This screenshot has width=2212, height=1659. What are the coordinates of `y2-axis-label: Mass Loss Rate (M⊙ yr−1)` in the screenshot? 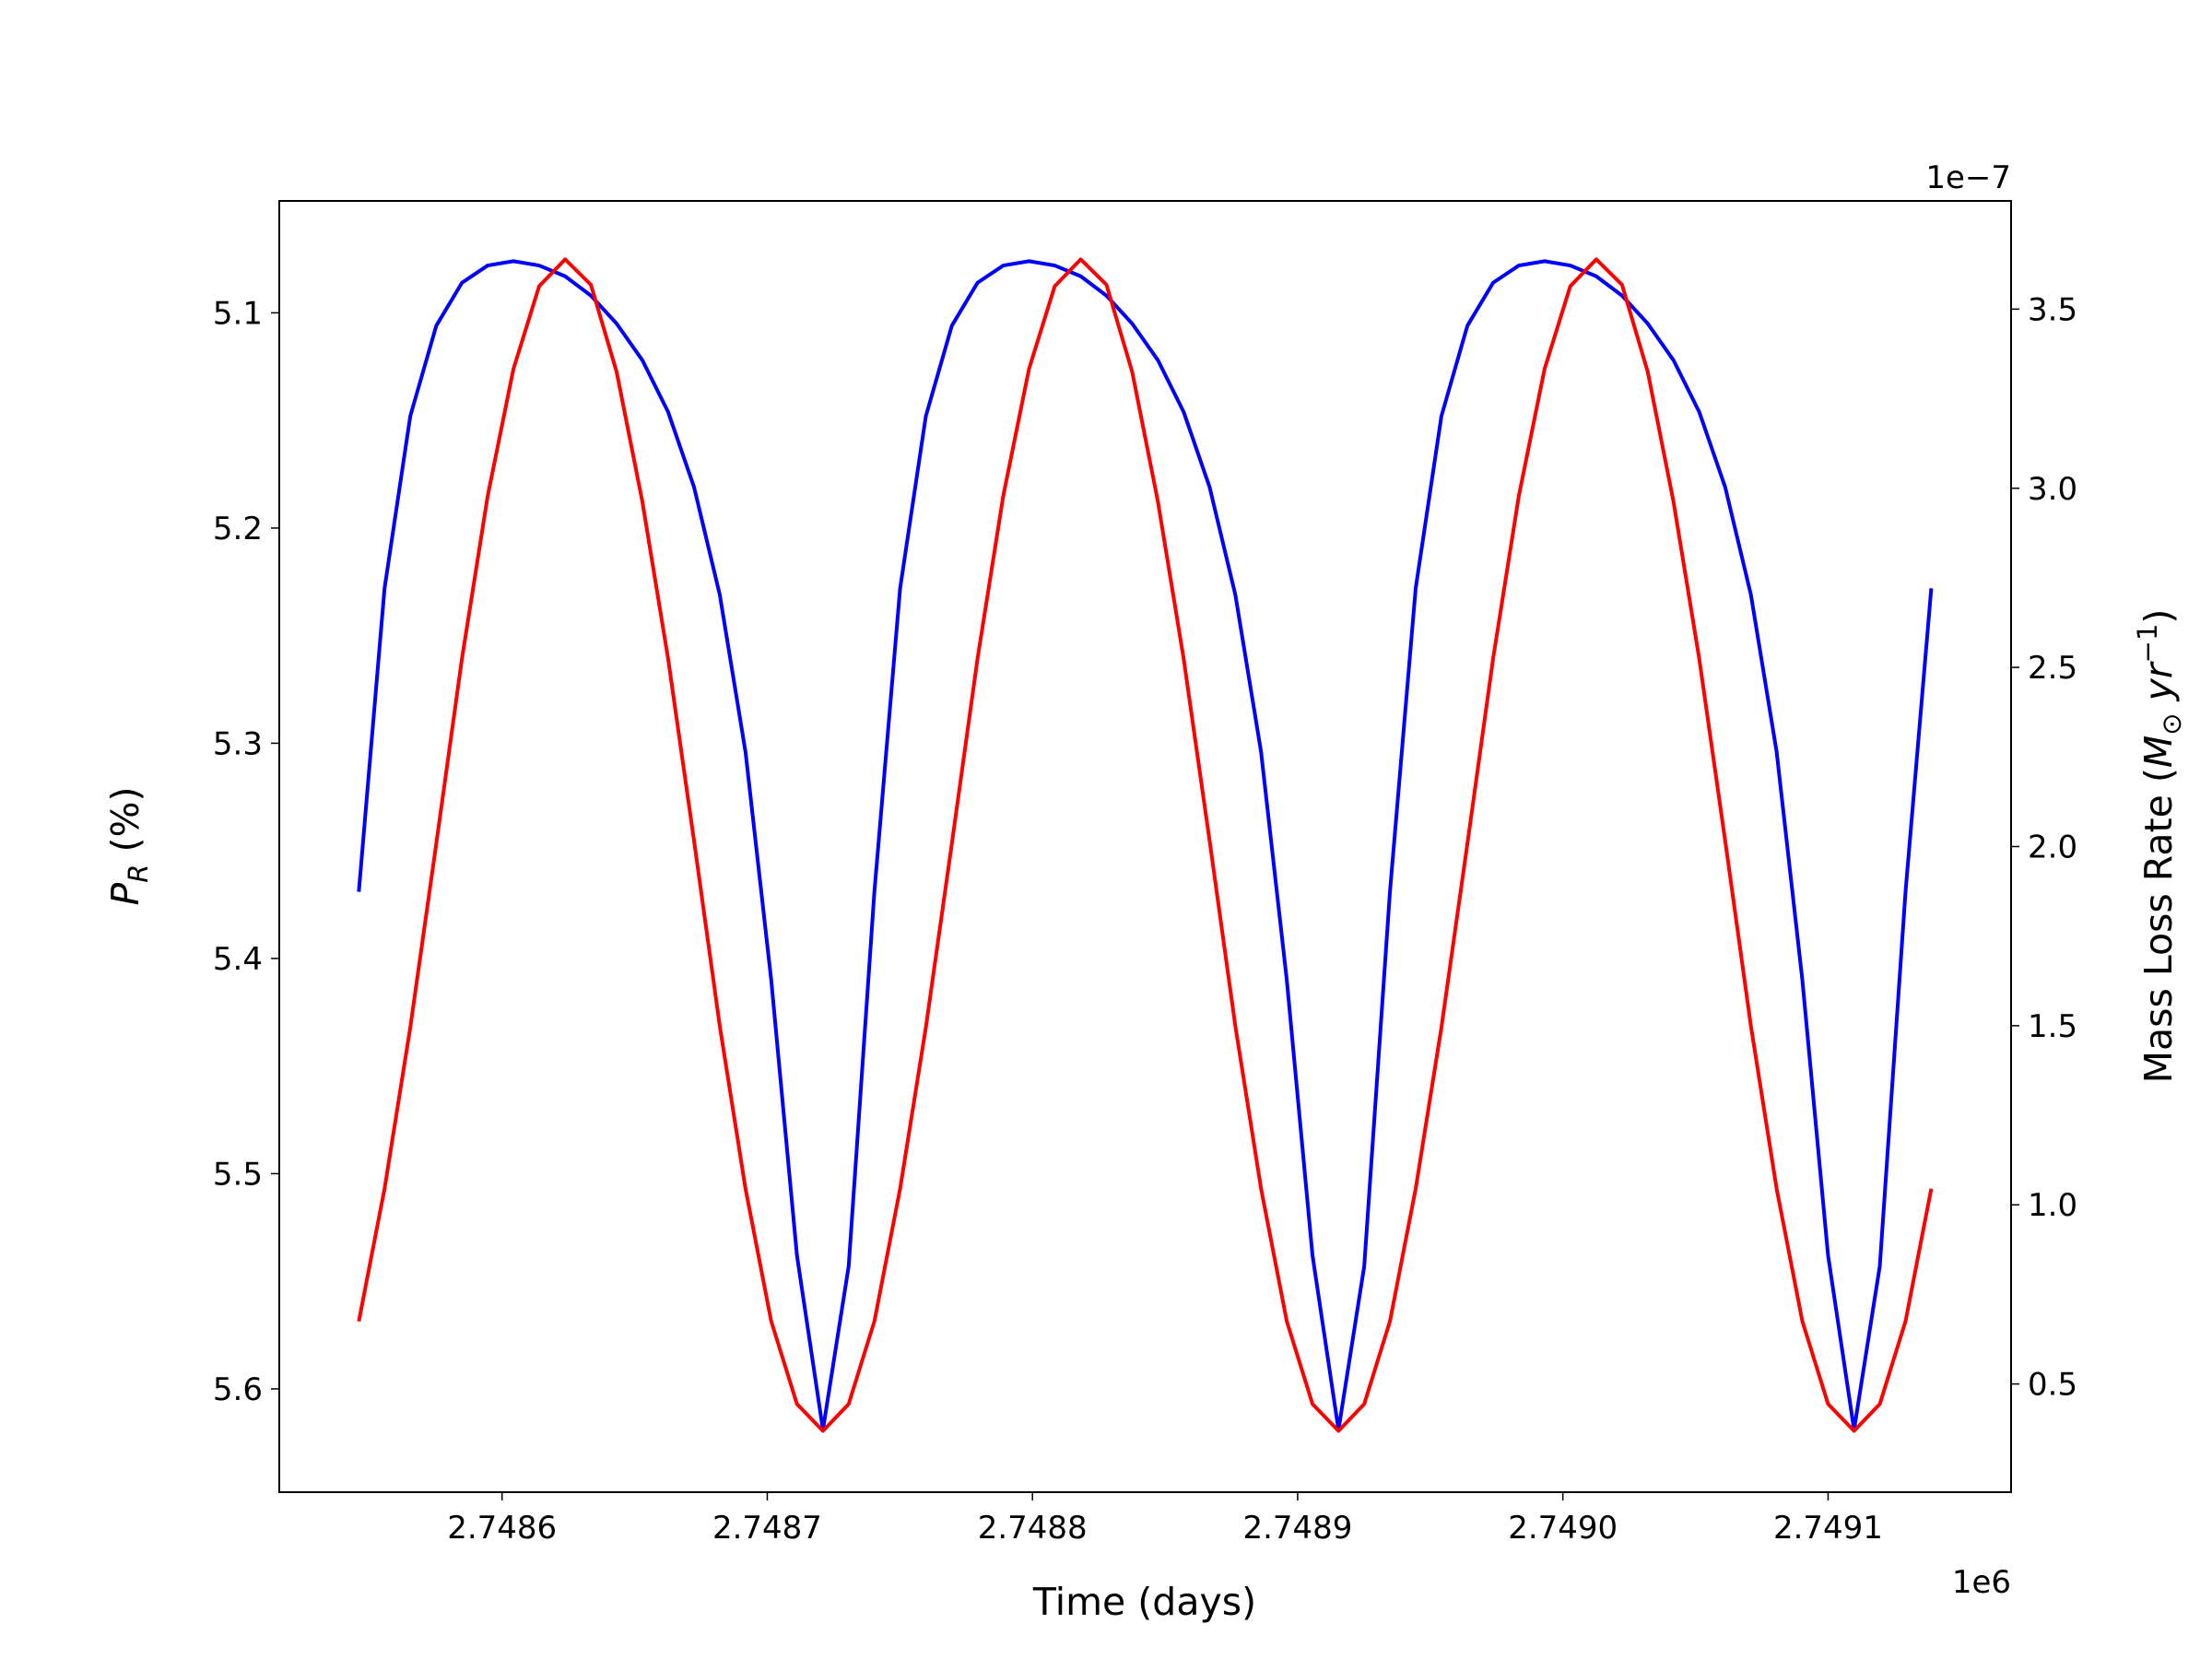 It's located at (2159, 846).